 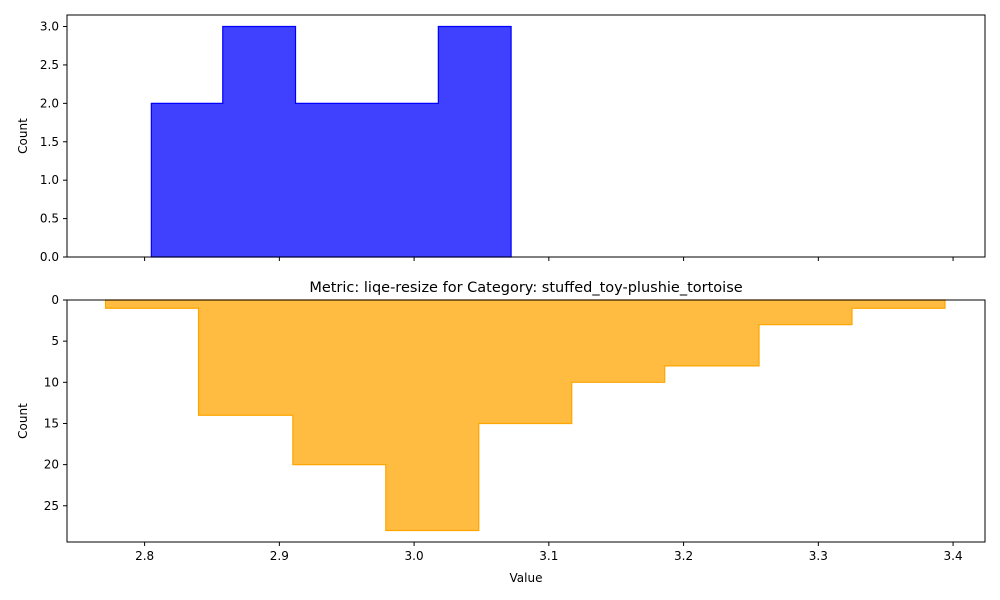 What do you see at coordinates (49, 219) in the screenshot?
I see `y-tick-label: 0.5` at bounding box center [49, 219].